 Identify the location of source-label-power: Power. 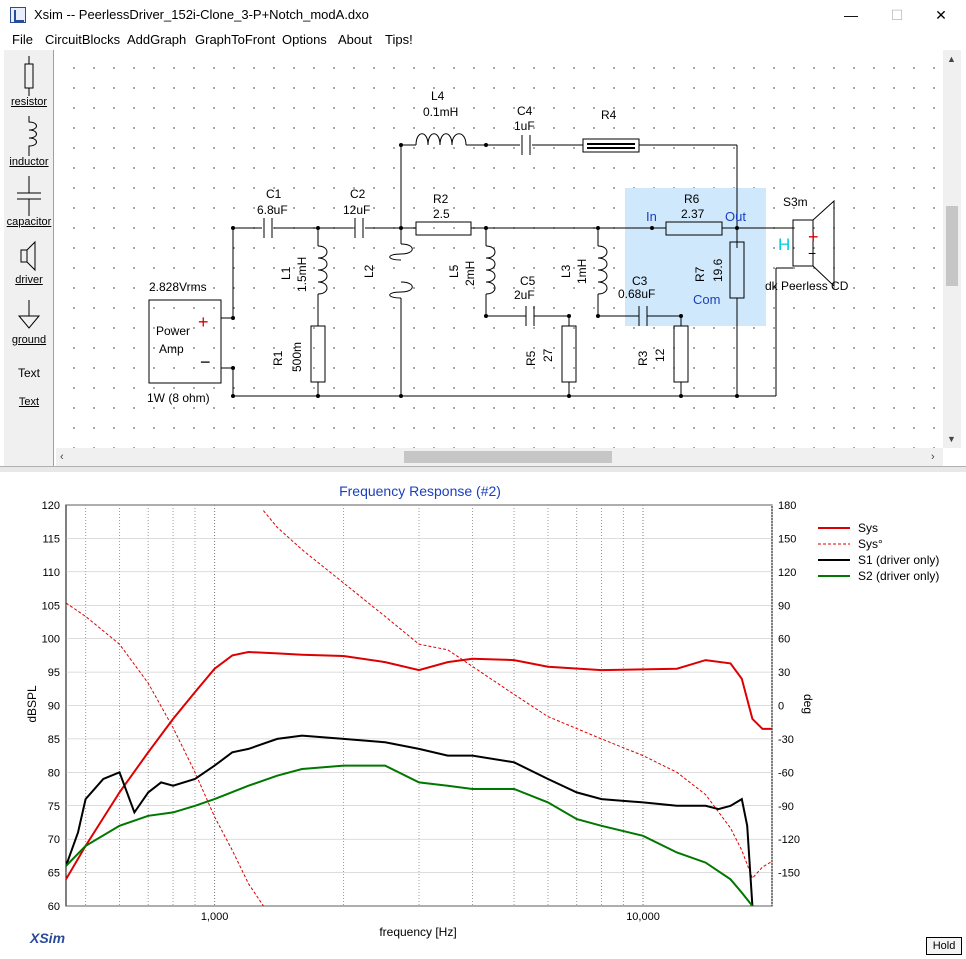
(173, 331).